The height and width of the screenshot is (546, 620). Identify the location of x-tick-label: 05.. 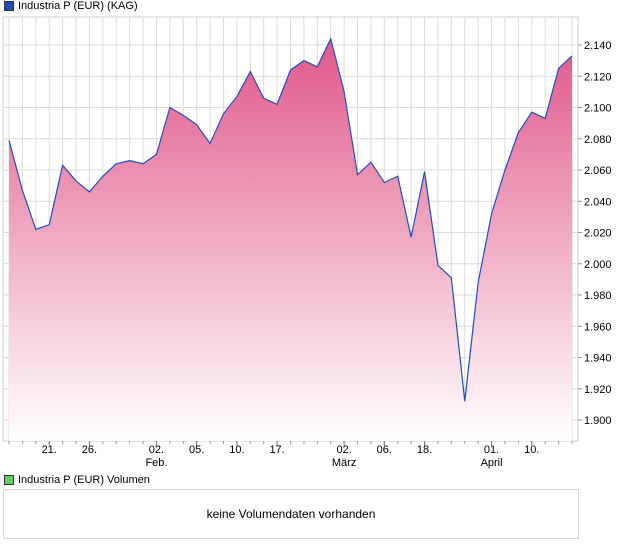
(196, 450).